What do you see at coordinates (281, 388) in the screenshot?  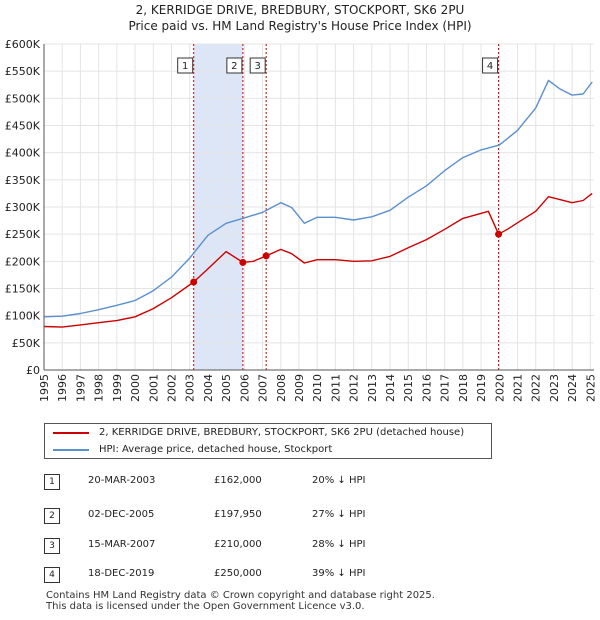 I see `x-tick-label: 2008` at bounding box center [281, 388].